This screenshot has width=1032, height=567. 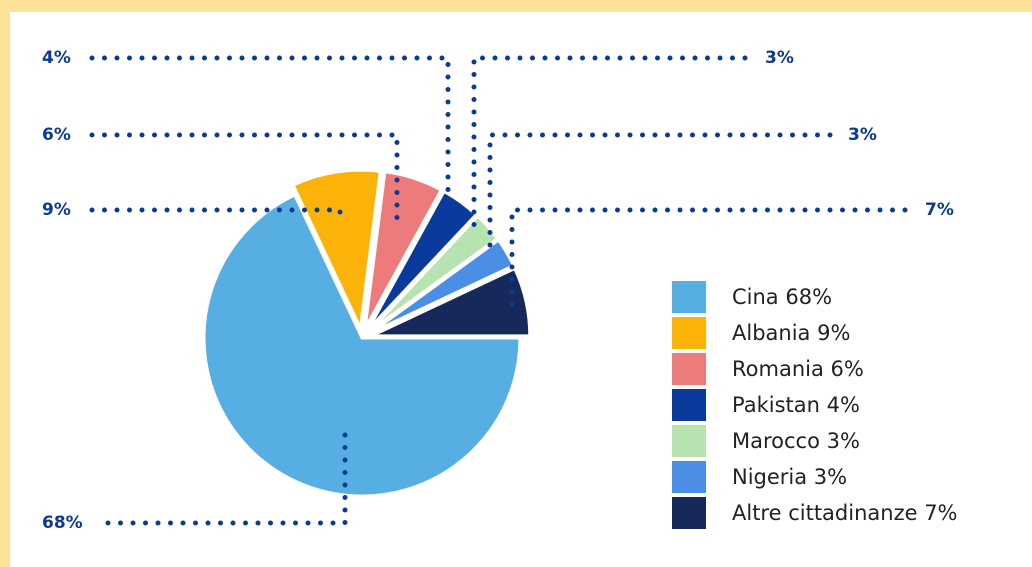 What do you see at coordinates (56, 135) in the screenshot?
I see `data-label: 6%` at bounding box center [56, 135].